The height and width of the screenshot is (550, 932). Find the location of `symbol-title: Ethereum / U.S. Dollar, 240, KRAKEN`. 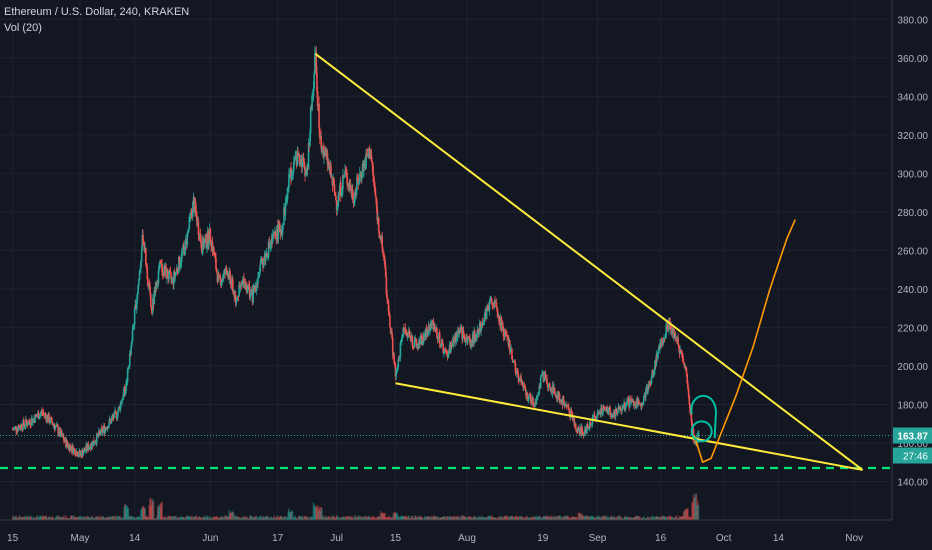

symbol-title: Ethereum / U.S. Dollar, 240, KRAKEN is located at coordinates (97, 12).